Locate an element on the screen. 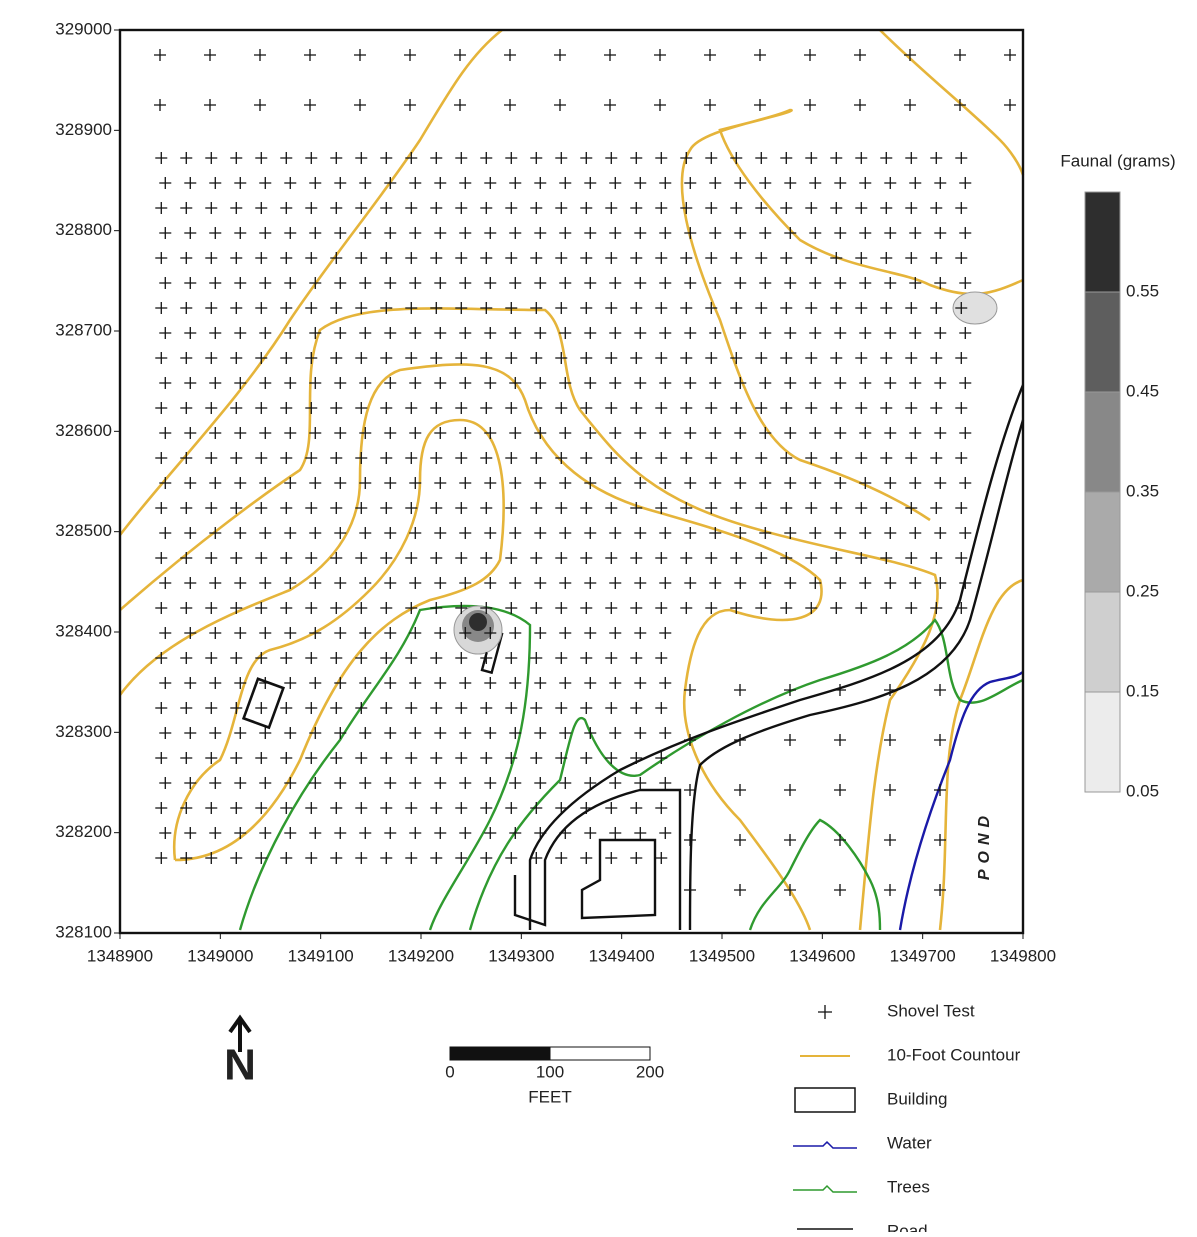  y-tick-label: 328600 is located at coordinates (83, 430).